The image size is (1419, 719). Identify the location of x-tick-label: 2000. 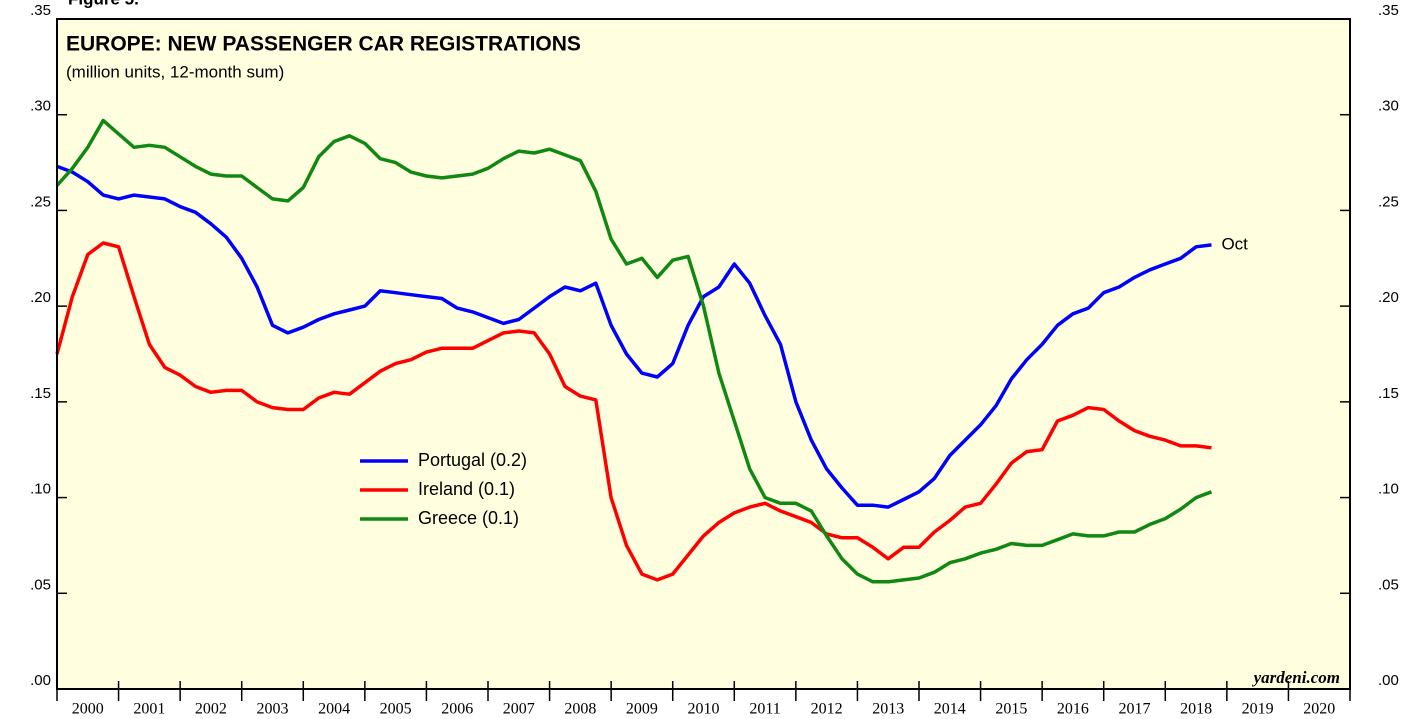
(88, 709).